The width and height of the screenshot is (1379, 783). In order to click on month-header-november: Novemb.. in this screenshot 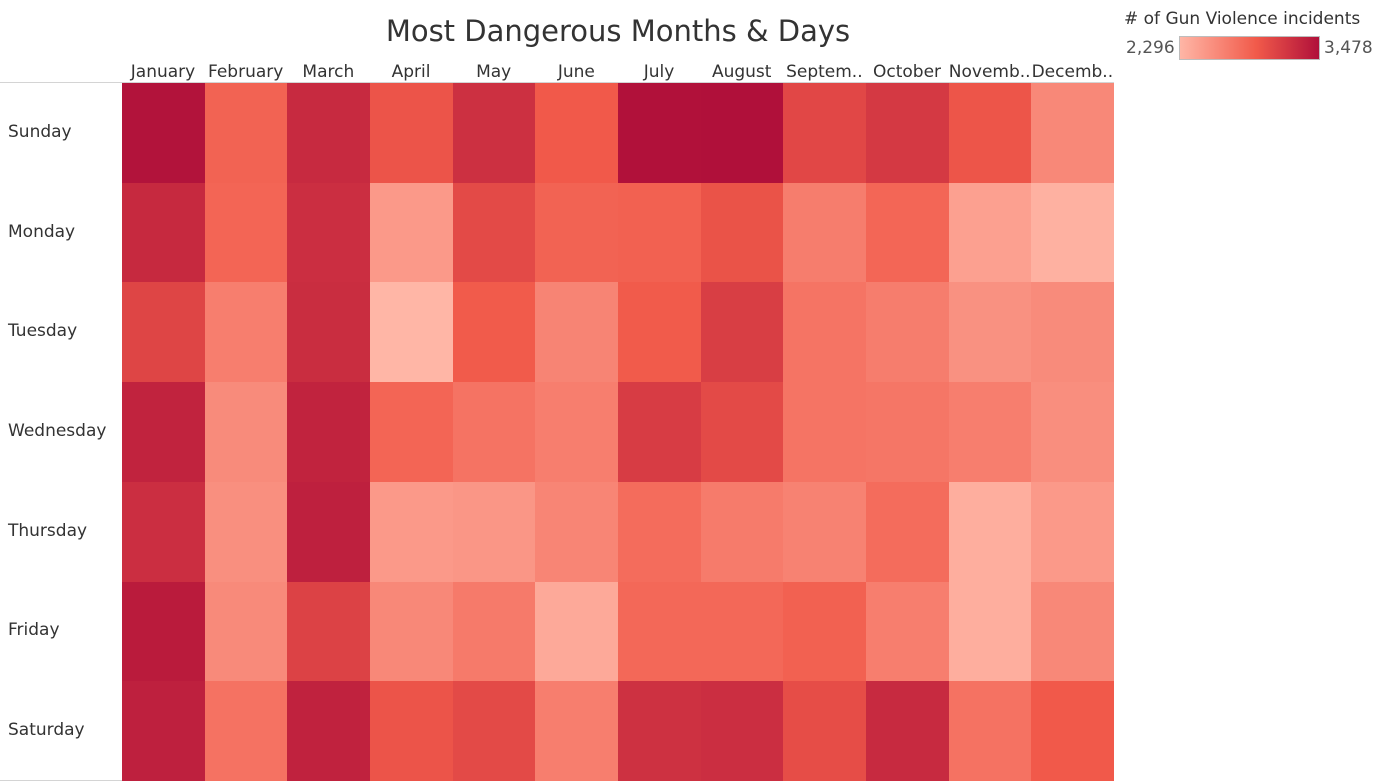, I will do `click(989, 72)`.